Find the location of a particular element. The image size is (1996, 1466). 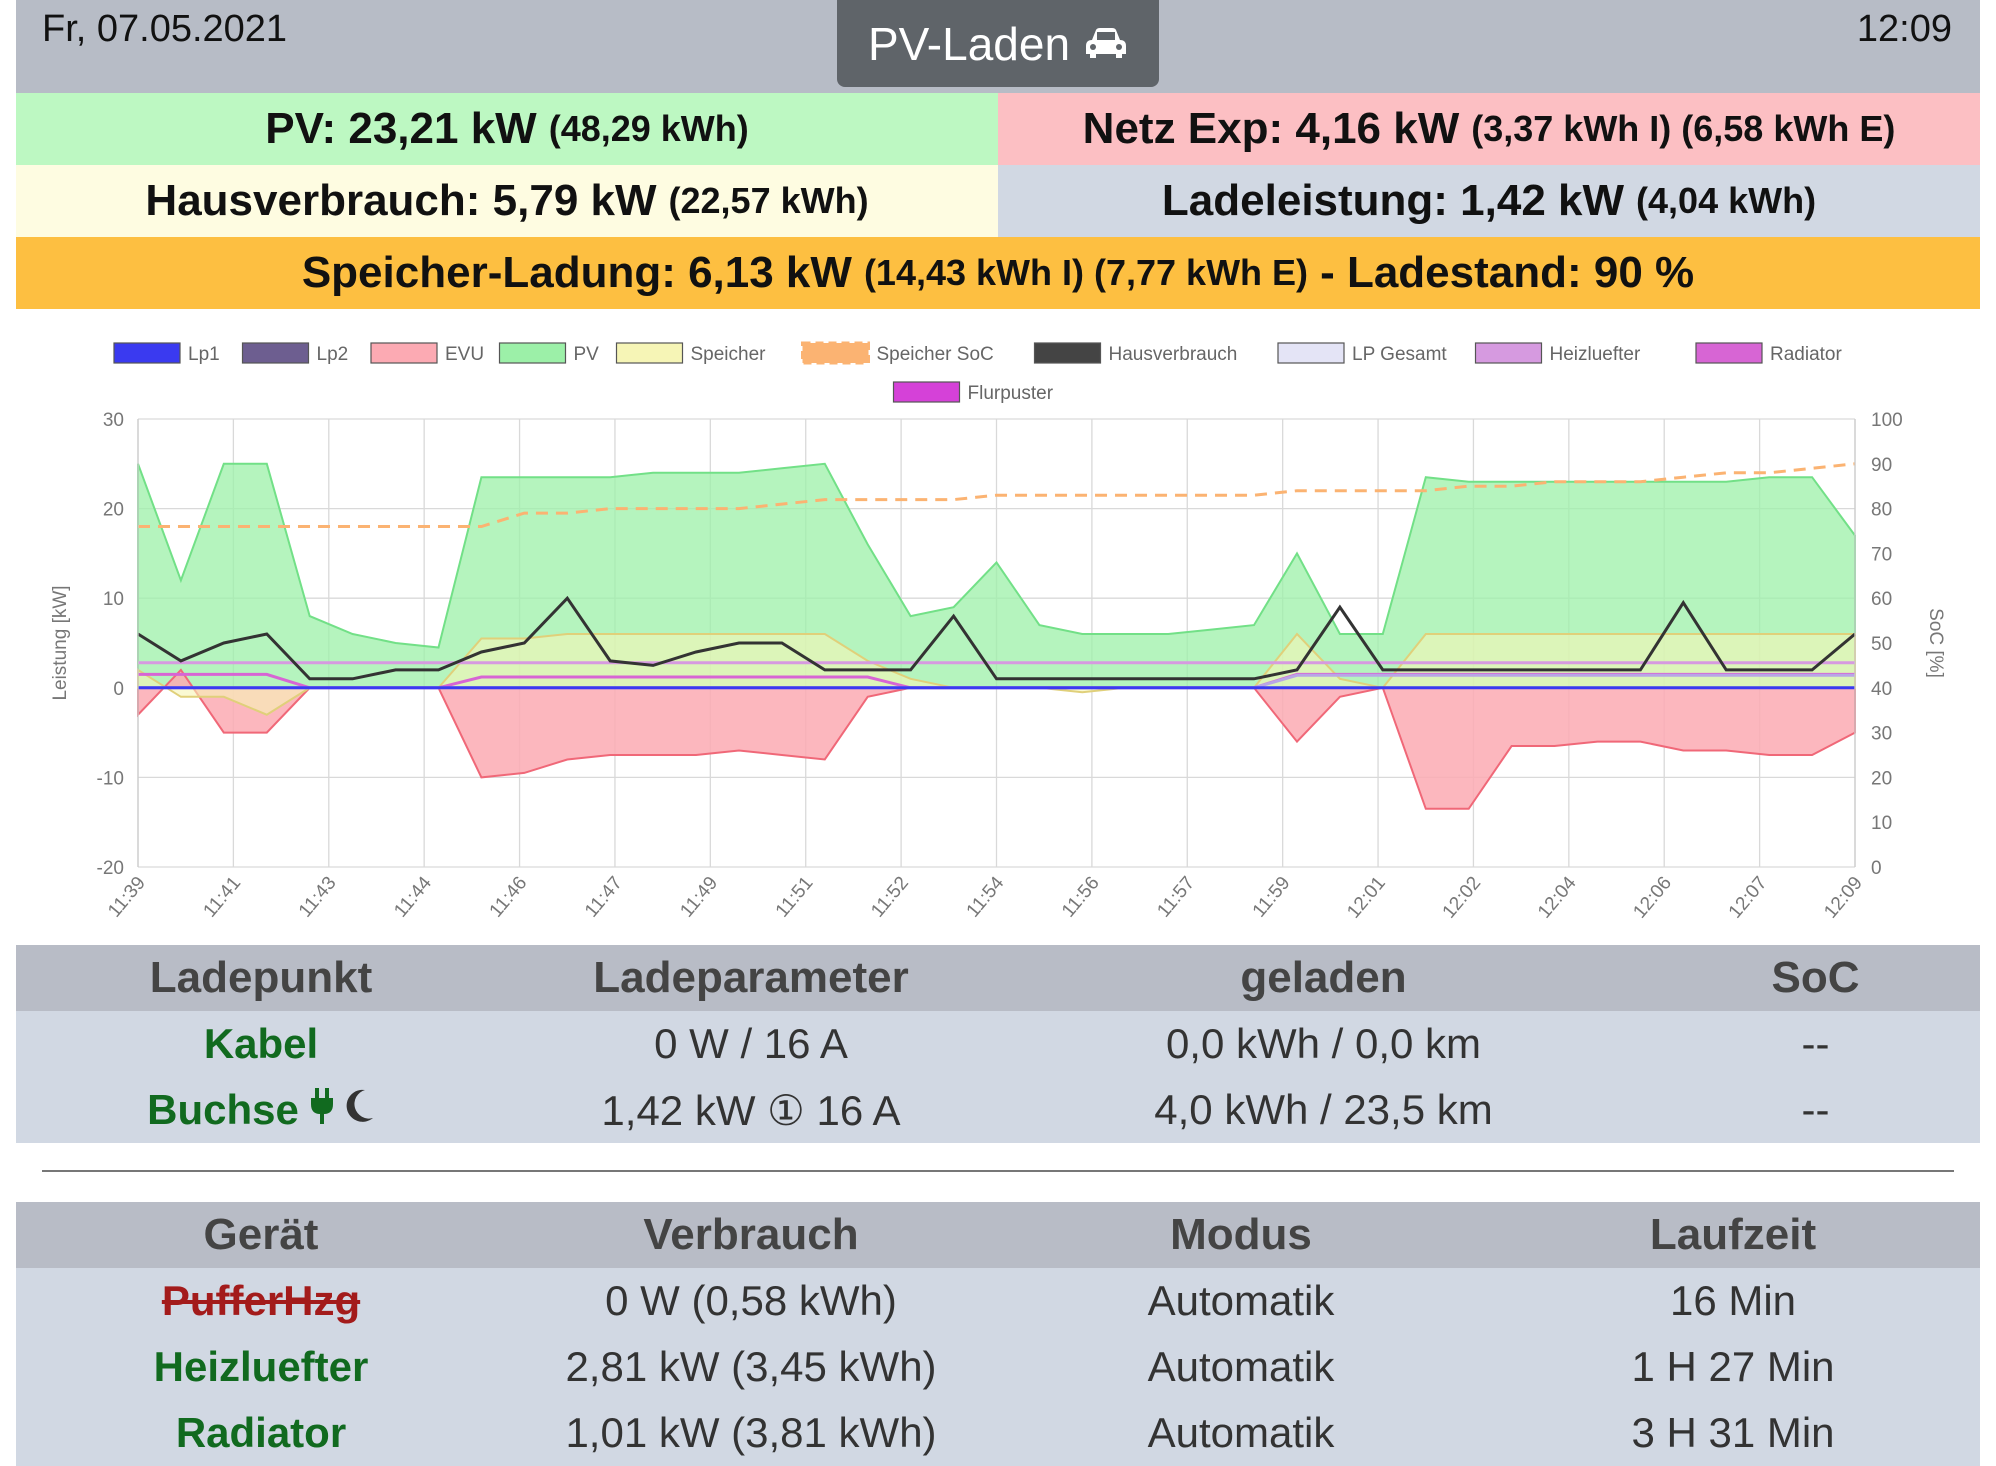

x-tick-label: 11:49 is located at coordinates (699, 897).